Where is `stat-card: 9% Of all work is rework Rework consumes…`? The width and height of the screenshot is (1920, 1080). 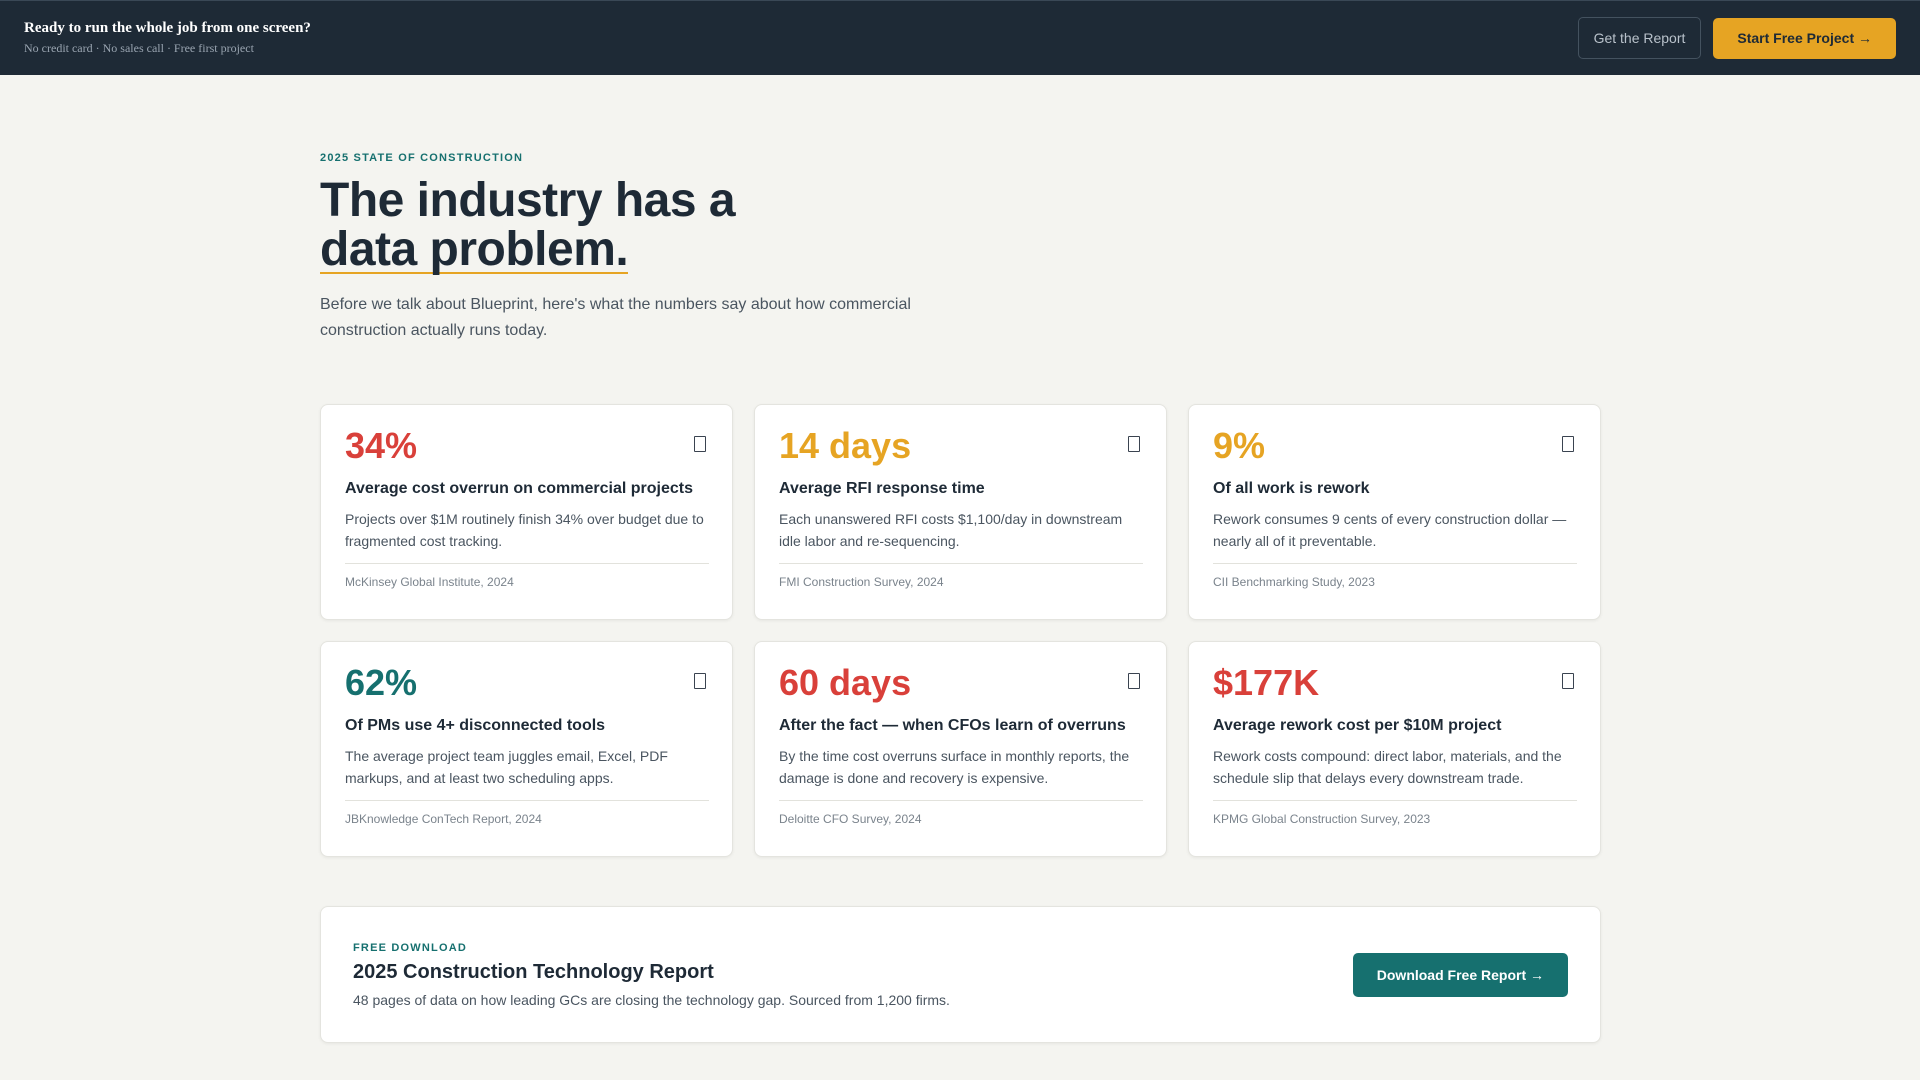
stat-card: 9% Of all work is rework Rework consumes… is located at coordinates (1394, 512).